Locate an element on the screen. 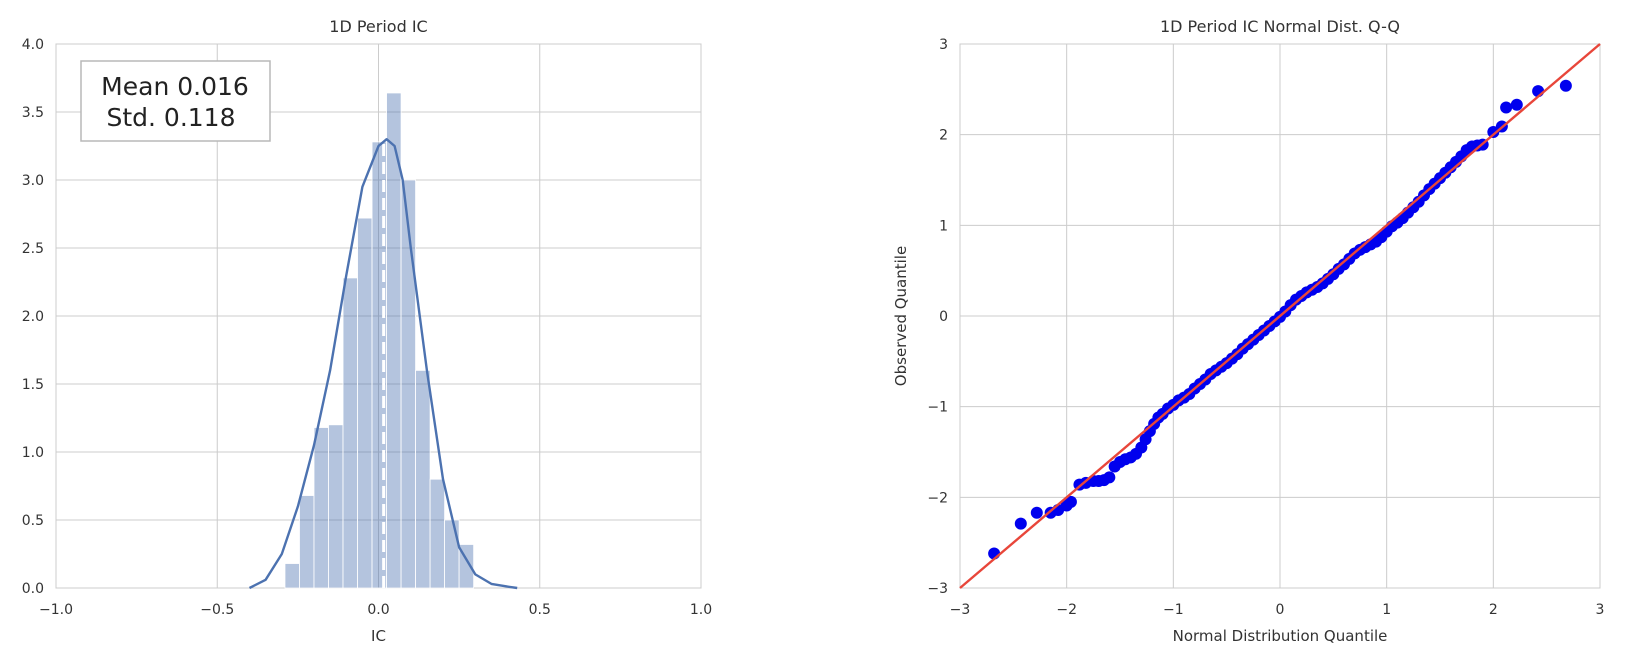 The width and height of the screenshot is (1628, 672). hist-y-tick-label: 3.5 is located at coordinates (33, 113).